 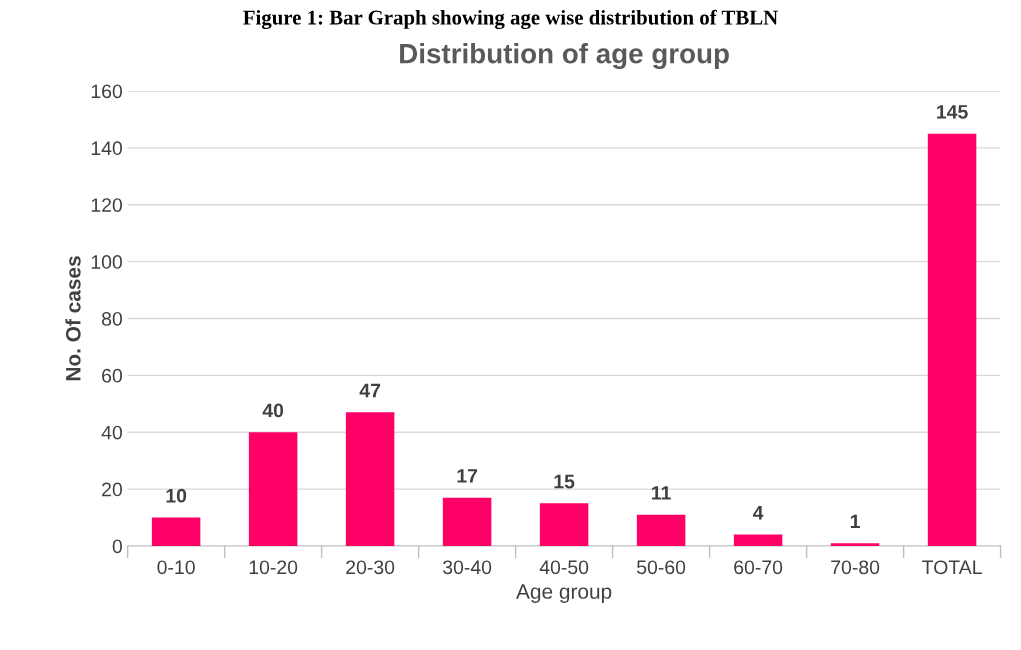 I want to click on data-label: 40, so click(x=273, y=410).